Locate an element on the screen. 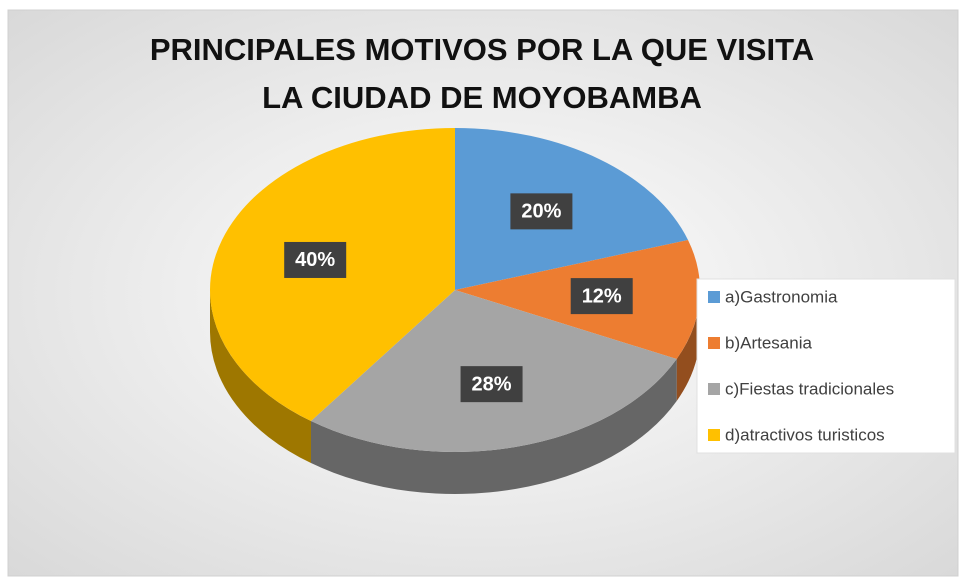 This screenshot has width=964, height=581. data-label: 12% is located at coordinates (602, 296).